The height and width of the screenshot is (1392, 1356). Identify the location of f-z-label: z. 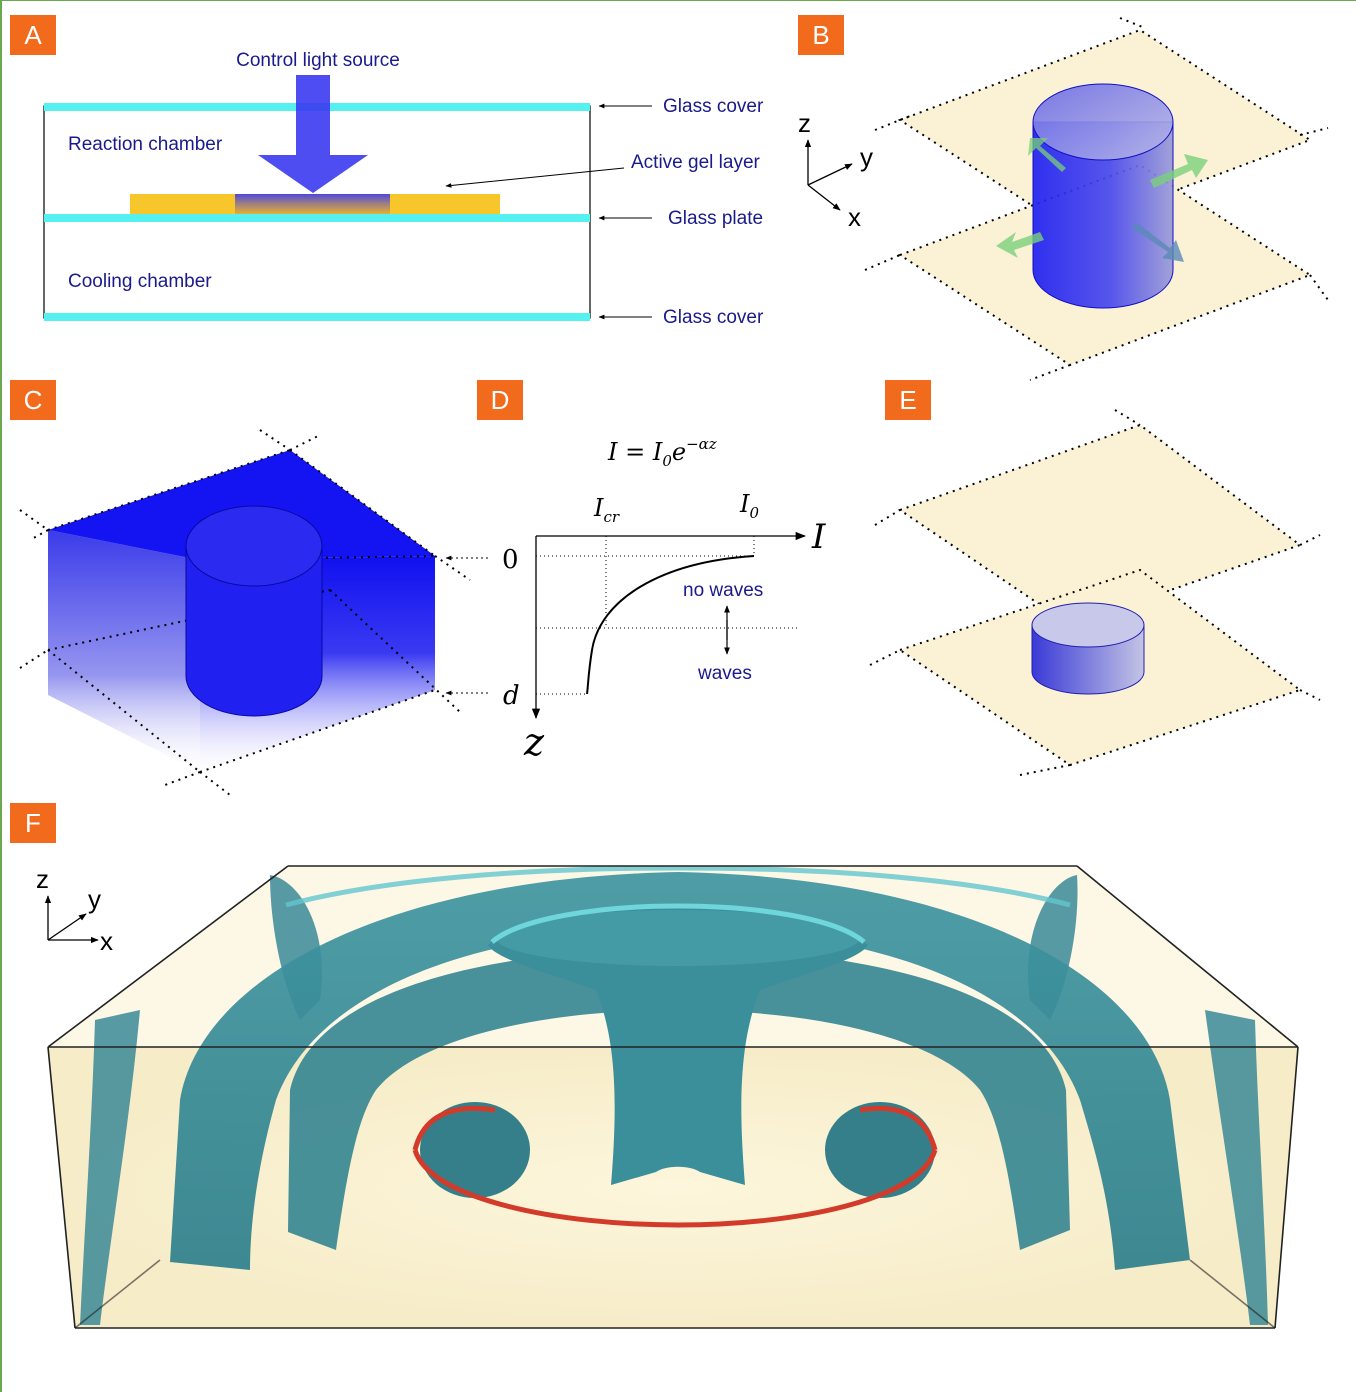
(42, 879).